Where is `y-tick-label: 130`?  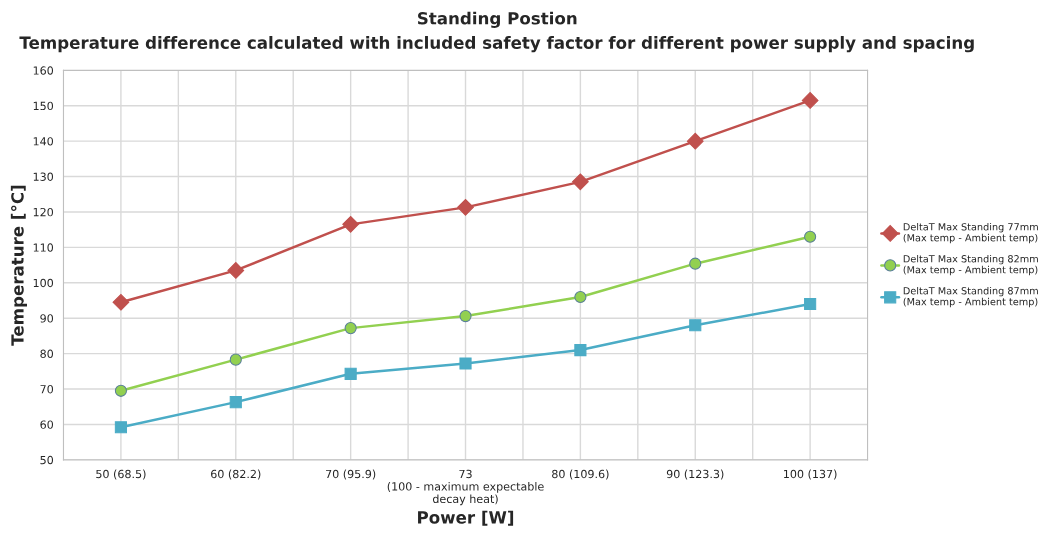 y-tick-label: 130 is located at coordinates (43, 176).